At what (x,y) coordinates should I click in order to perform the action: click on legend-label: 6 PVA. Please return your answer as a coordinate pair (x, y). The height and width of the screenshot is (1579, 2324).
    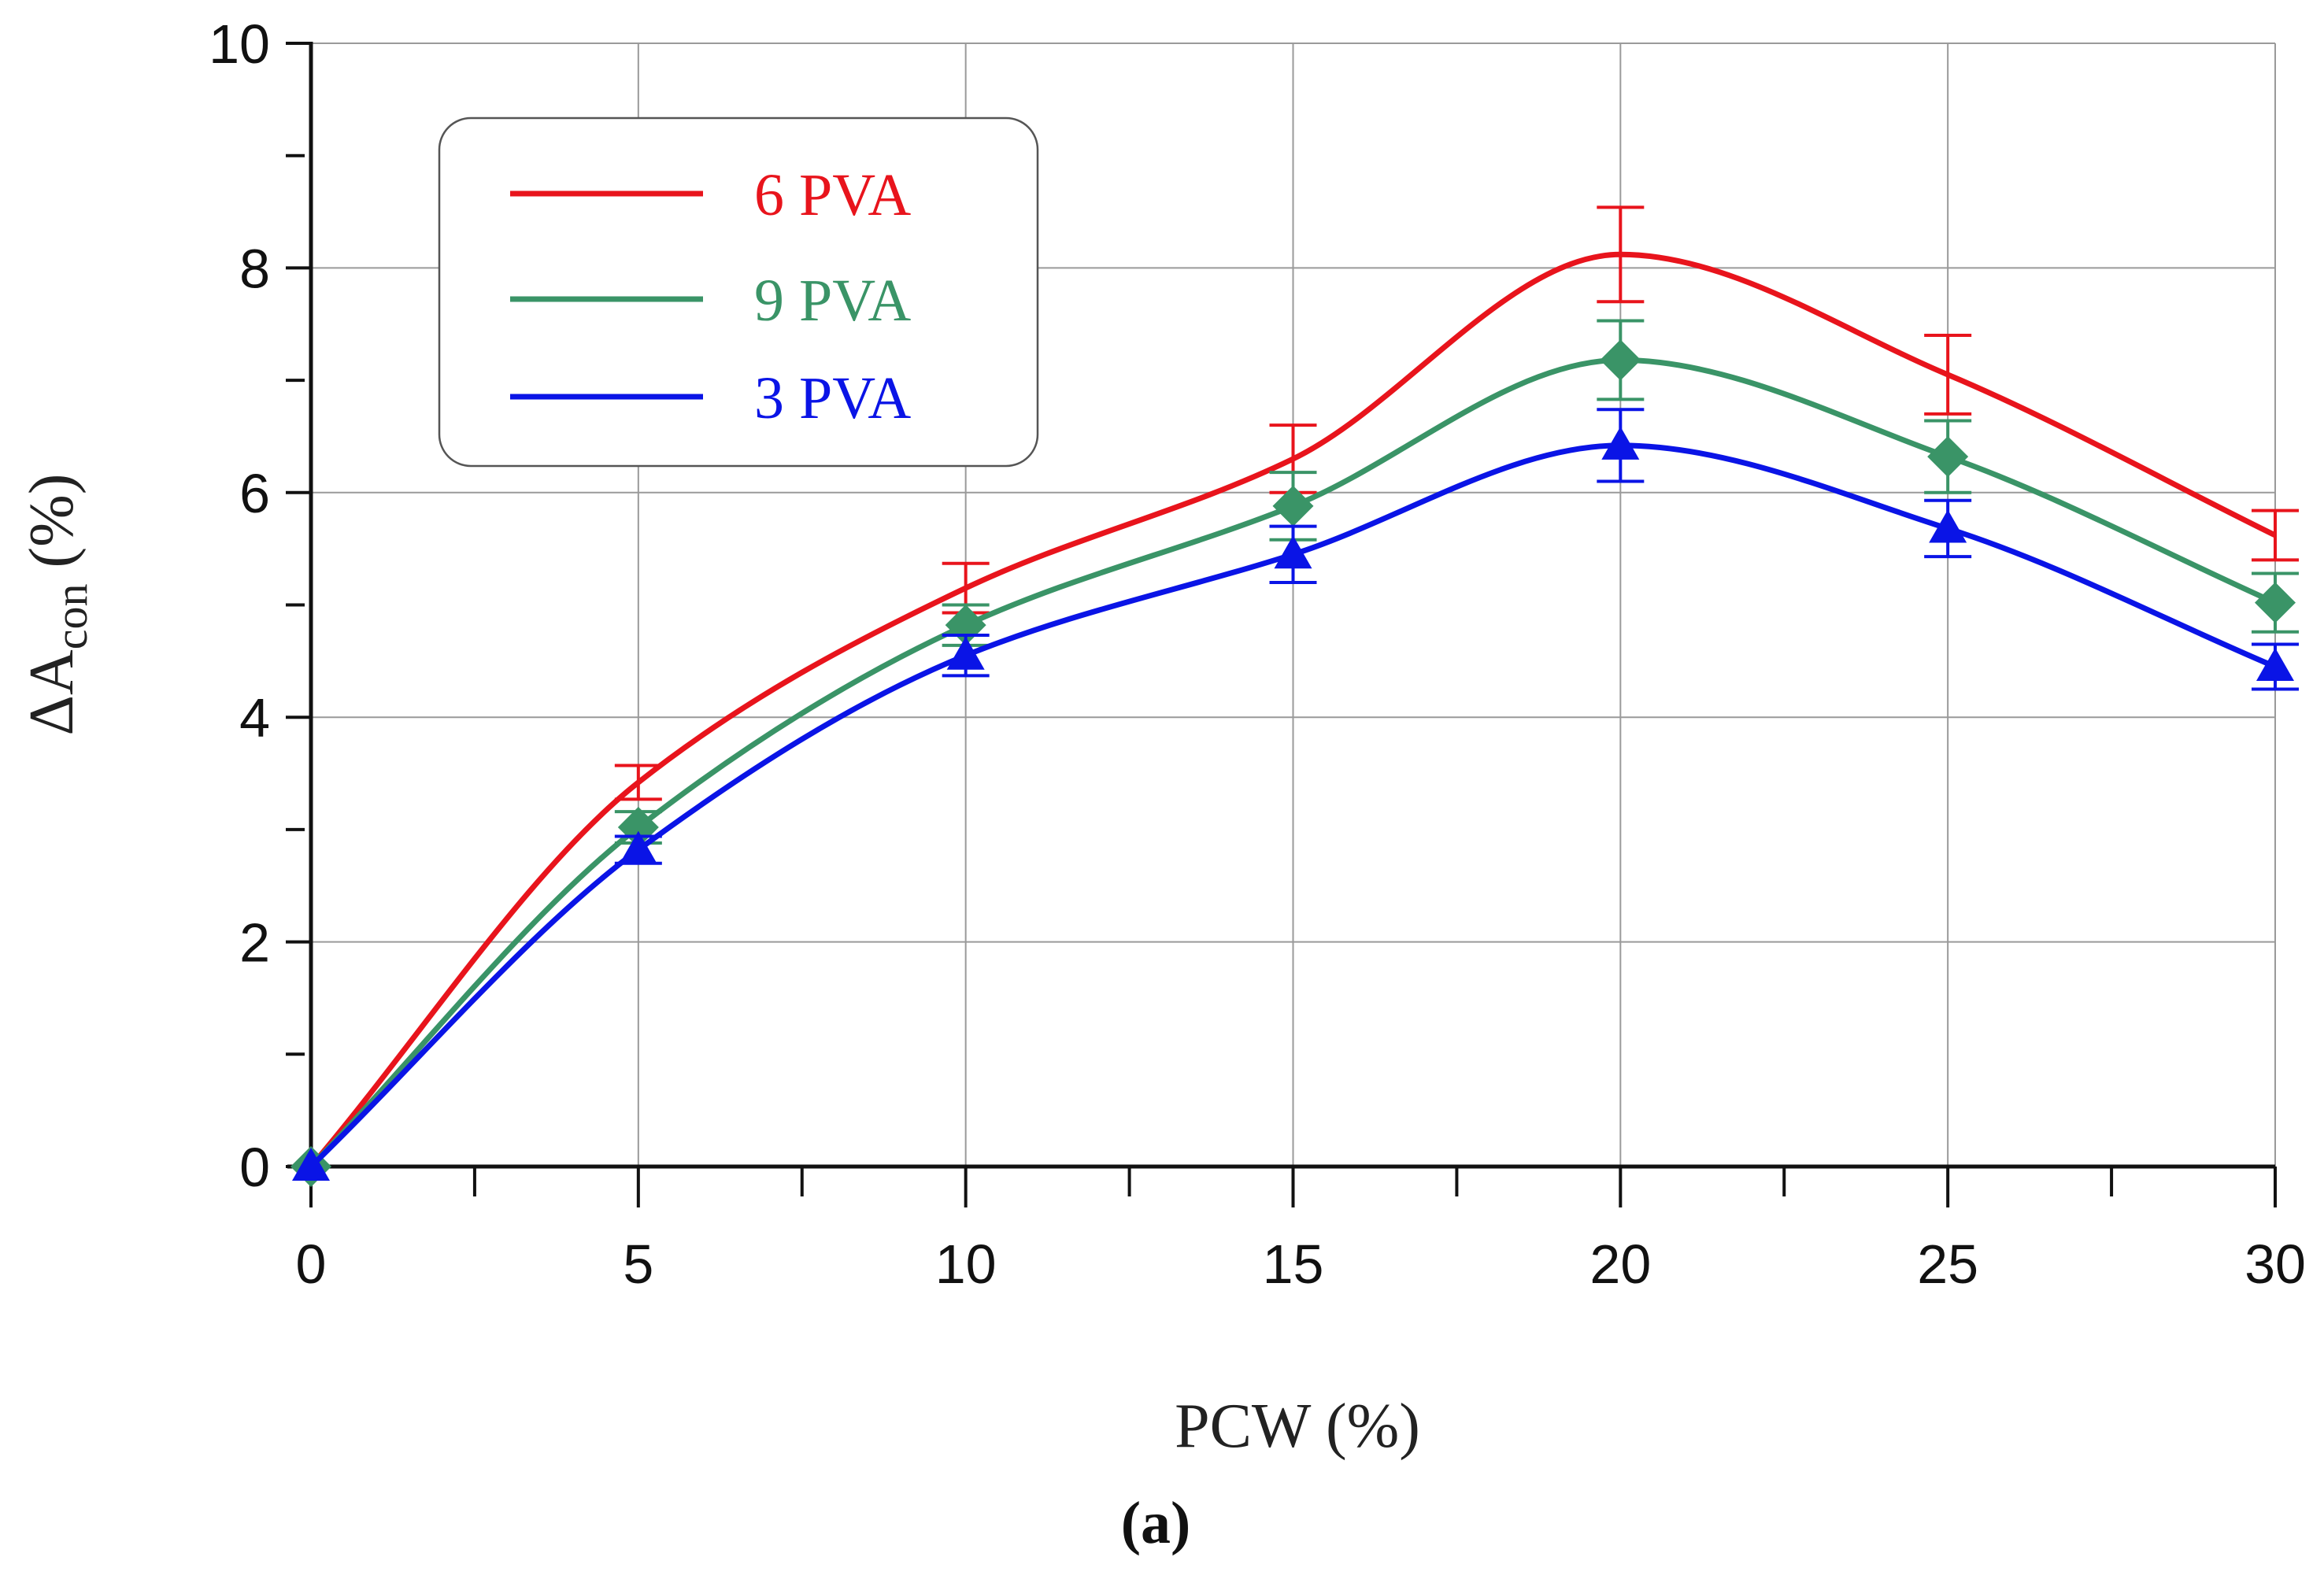
    Looking at the image, I should click on (832, 195).